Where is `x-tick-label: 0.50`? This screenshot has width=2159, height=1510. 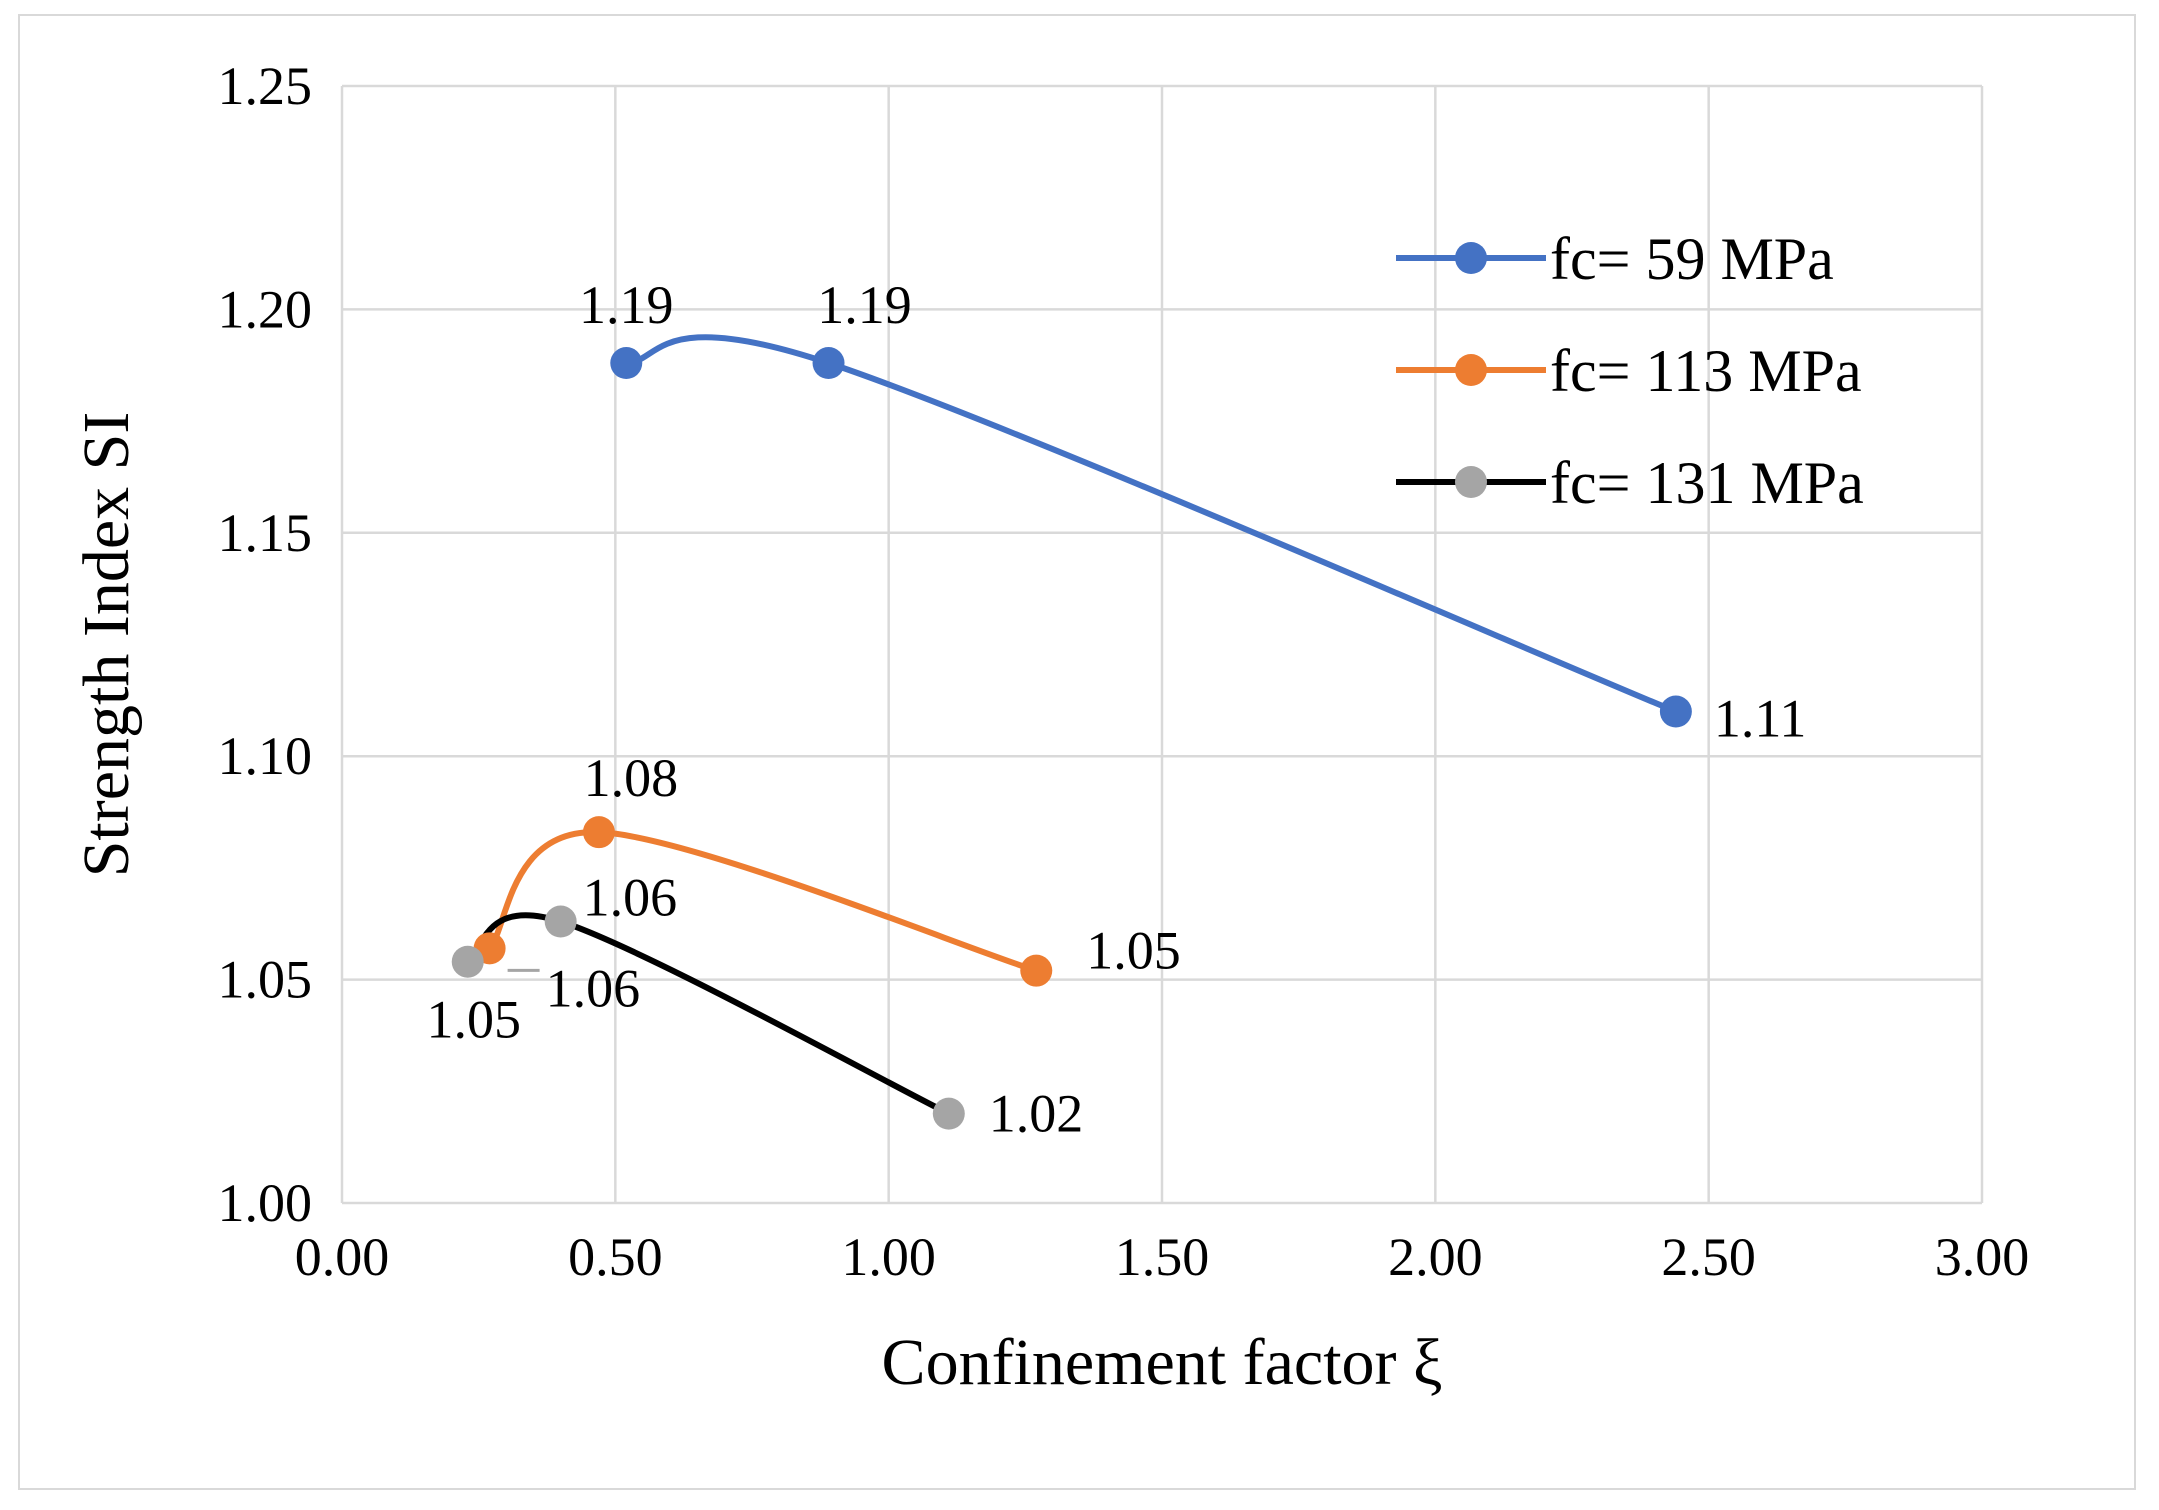 x-tick-label: 0.50 is located at coordinates (615, 1257).